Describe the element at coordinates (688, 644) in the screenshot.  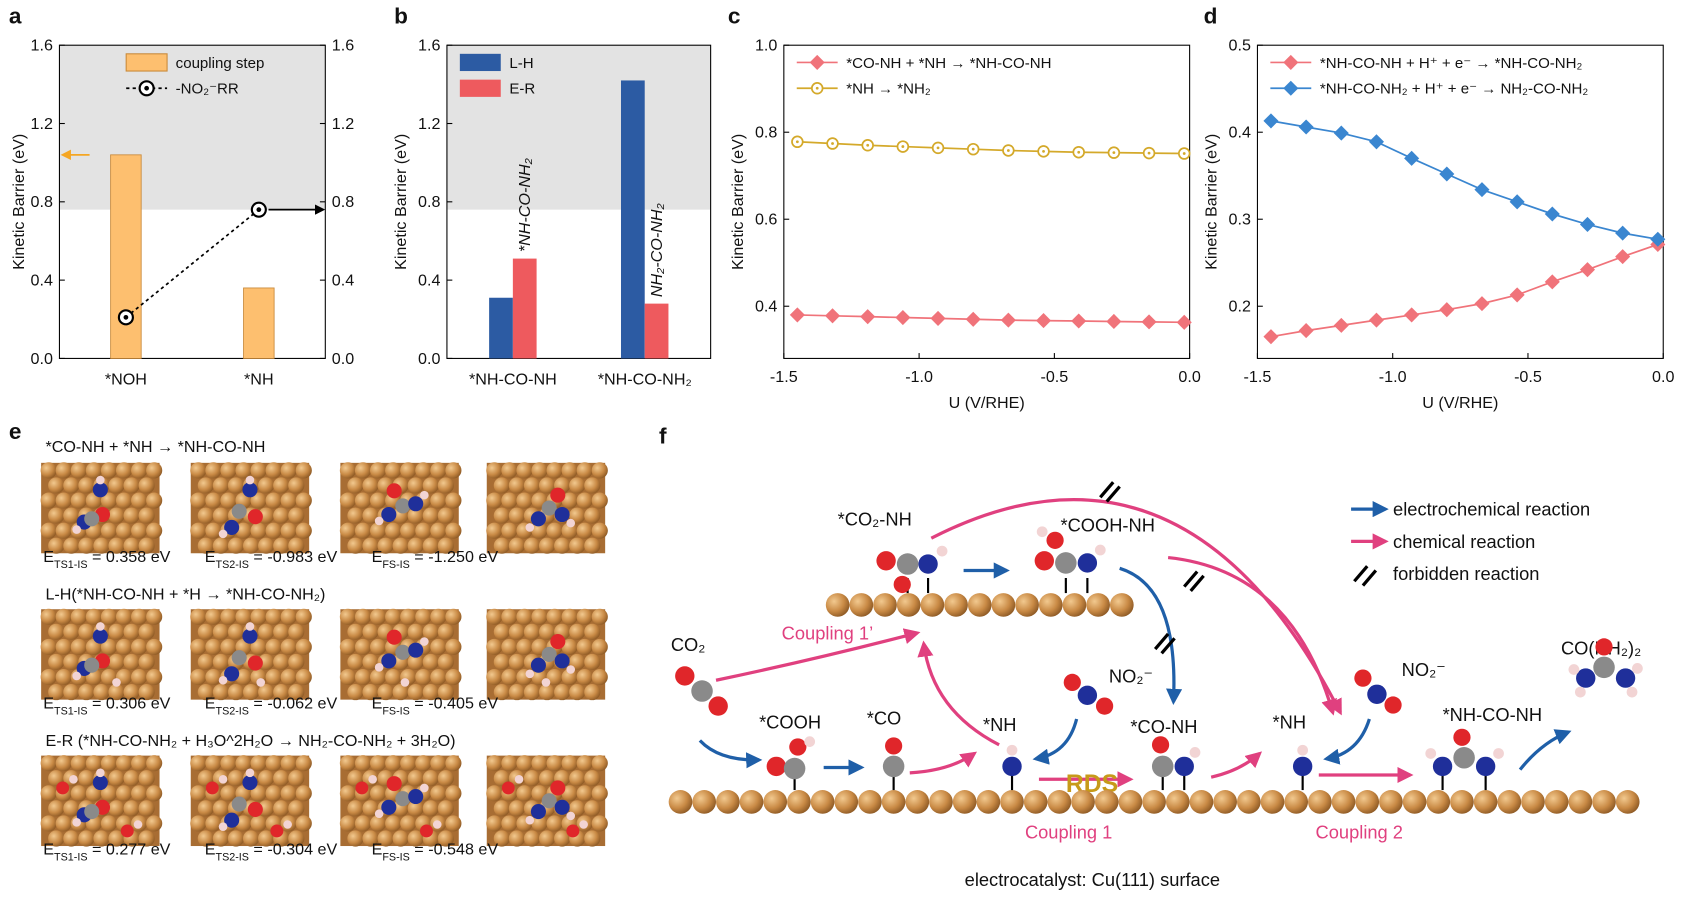
I see `species-label: CO₂` at that location.